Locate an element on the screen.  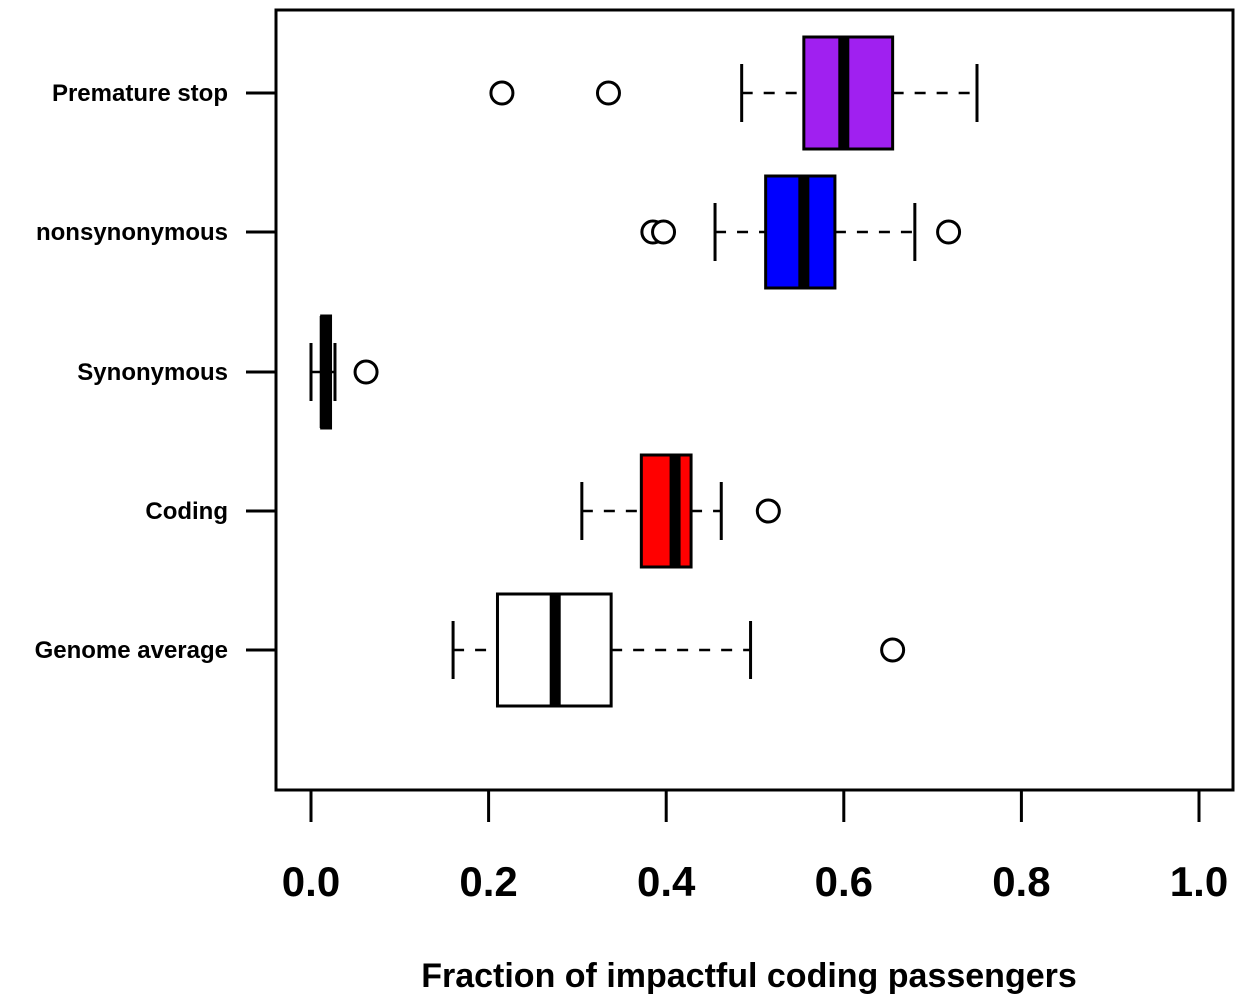
category-label: nonsynonymous is located at coordinates (132, 232).